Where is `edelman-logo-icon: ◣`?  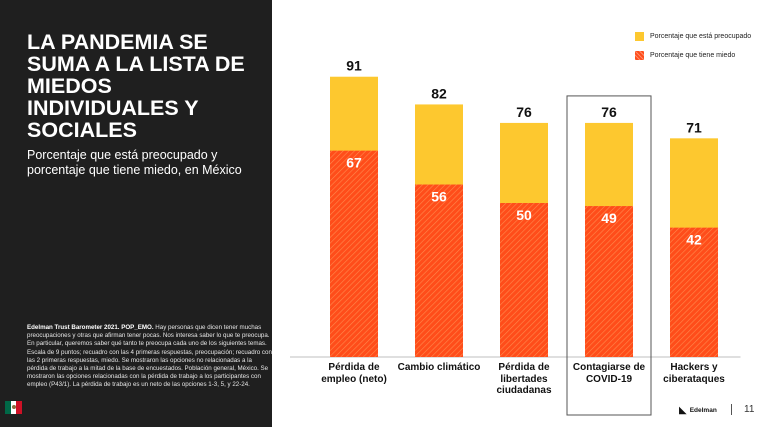
edelman-logo-icon: ◣ is located at coordinates (683, 410).